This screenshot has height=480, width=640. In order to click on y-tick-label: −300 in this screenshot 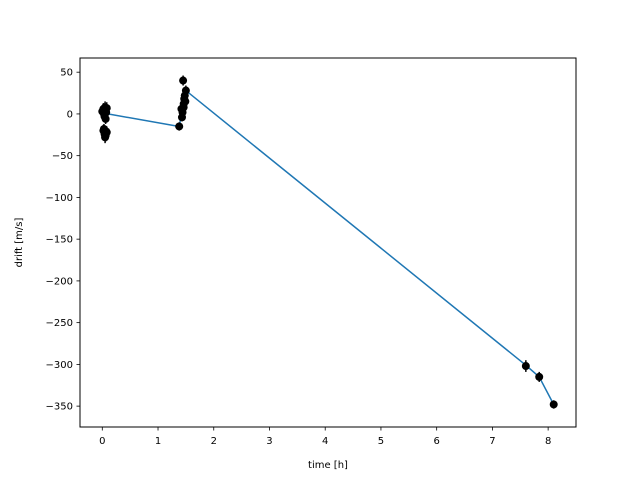, I will do `click(59, 365)`.